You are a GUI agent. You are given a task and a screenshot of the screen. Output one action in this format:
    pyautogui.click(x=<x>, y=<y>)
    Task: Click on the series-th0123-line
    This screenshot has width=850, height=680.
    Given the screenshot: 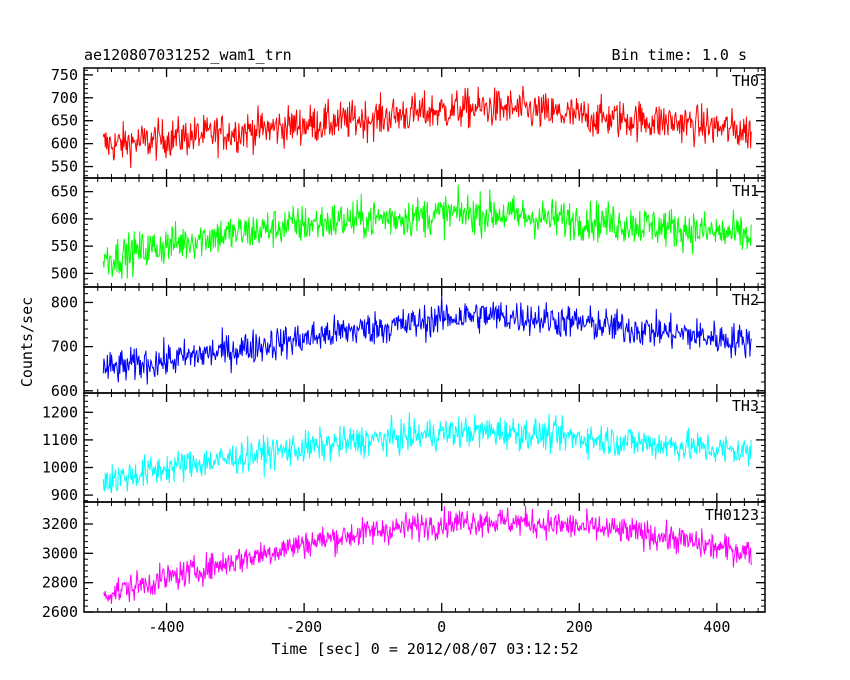 What is the action you would take?
    pyautogui.click(x=427, y=555)
    